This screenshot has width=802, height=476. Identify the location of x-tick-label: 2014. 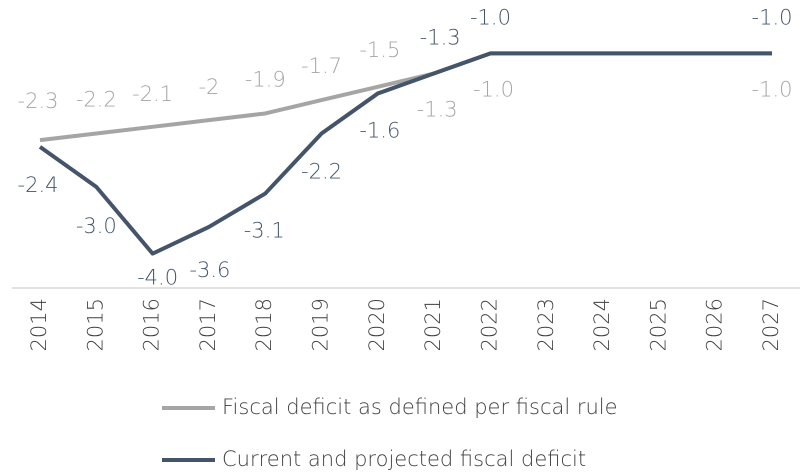
(39, 324).